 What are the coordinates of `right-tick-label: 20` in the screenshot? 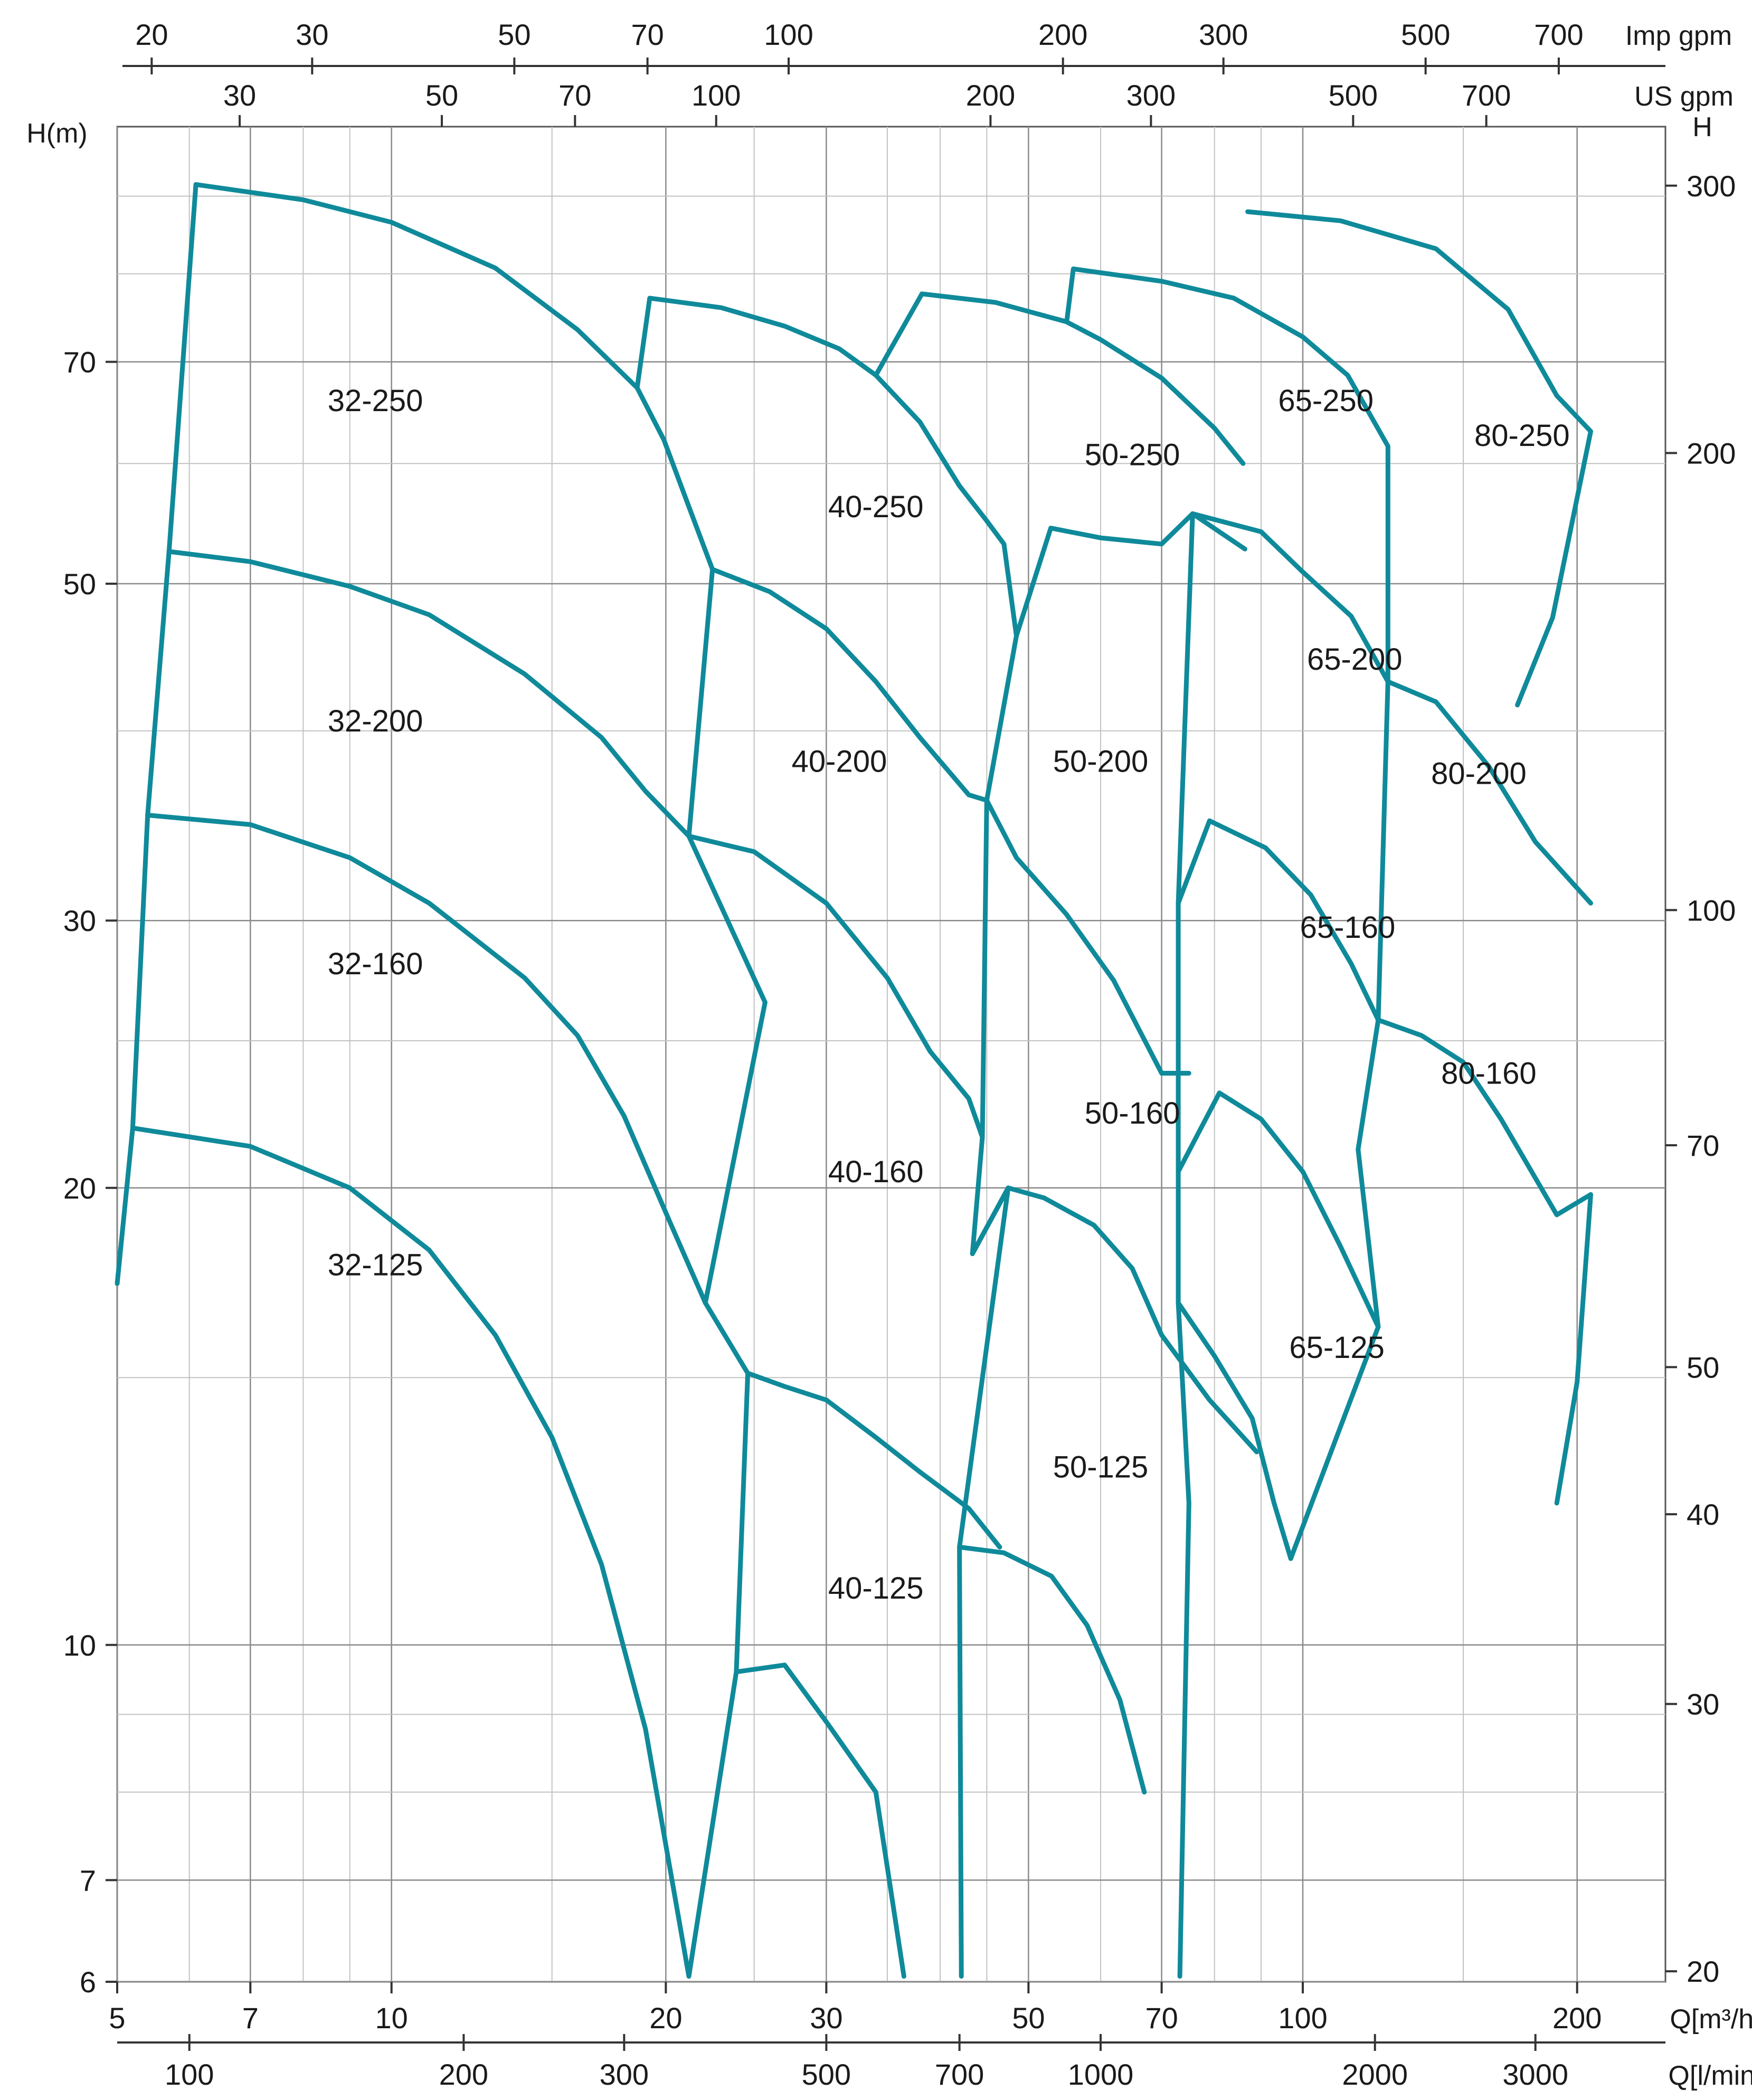 It's located at (1703, 1971).